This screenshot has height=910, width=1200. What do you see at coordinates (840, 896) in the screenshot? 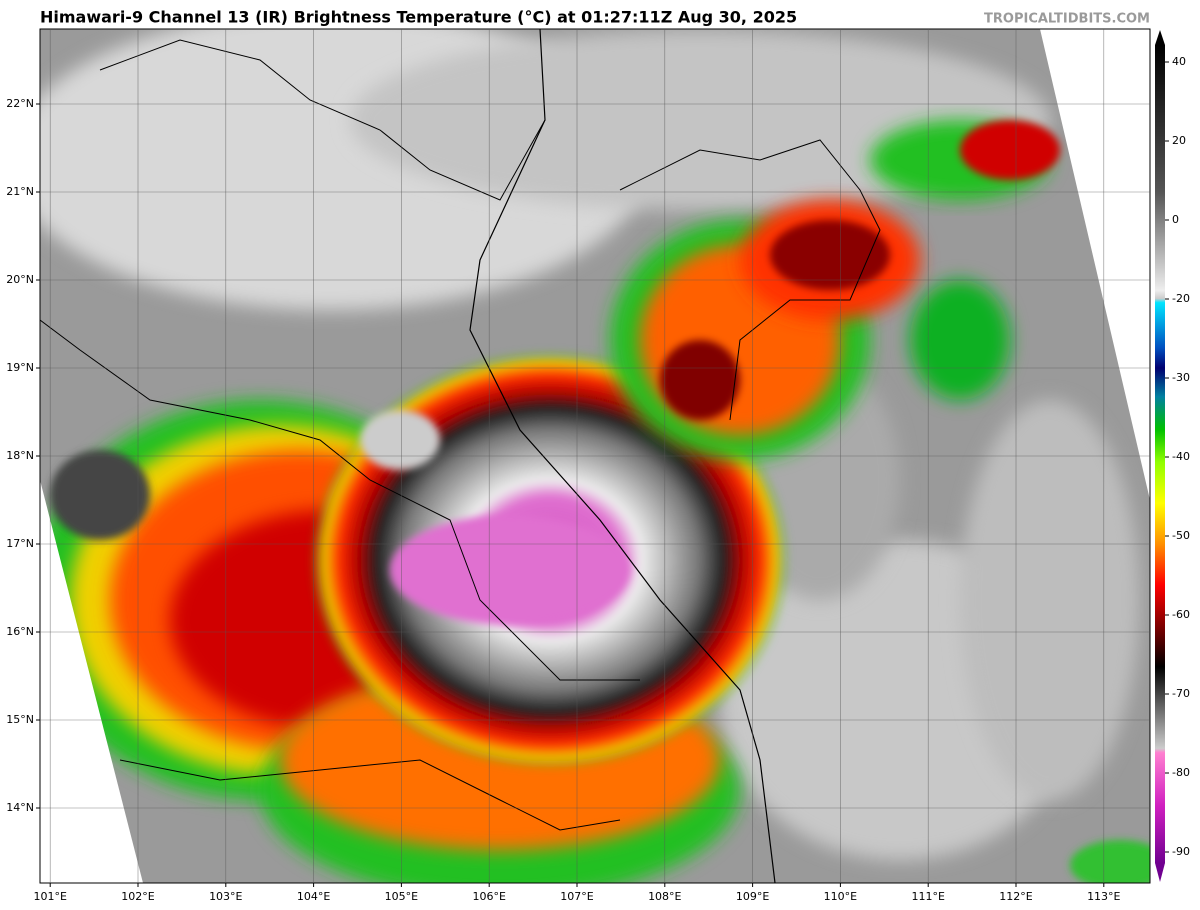
I see `lon-tick-label: 110°E` at bounding box center [840, 896].